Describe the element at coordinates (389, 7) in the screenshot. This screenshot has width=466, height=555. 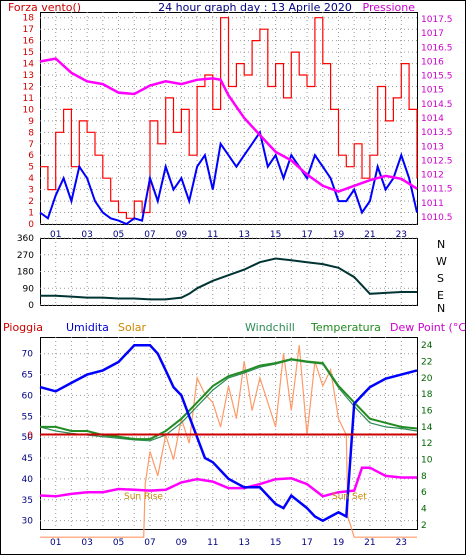
I see `pressure-label: Pressione` at that location.